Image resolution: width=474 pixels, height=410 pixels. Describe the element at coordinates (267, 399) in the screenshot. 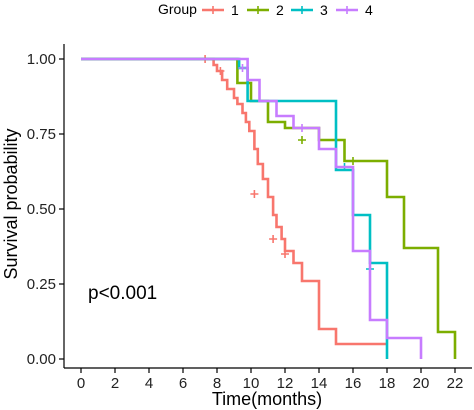

I see `x-axis-title: Time(months)` at that location.